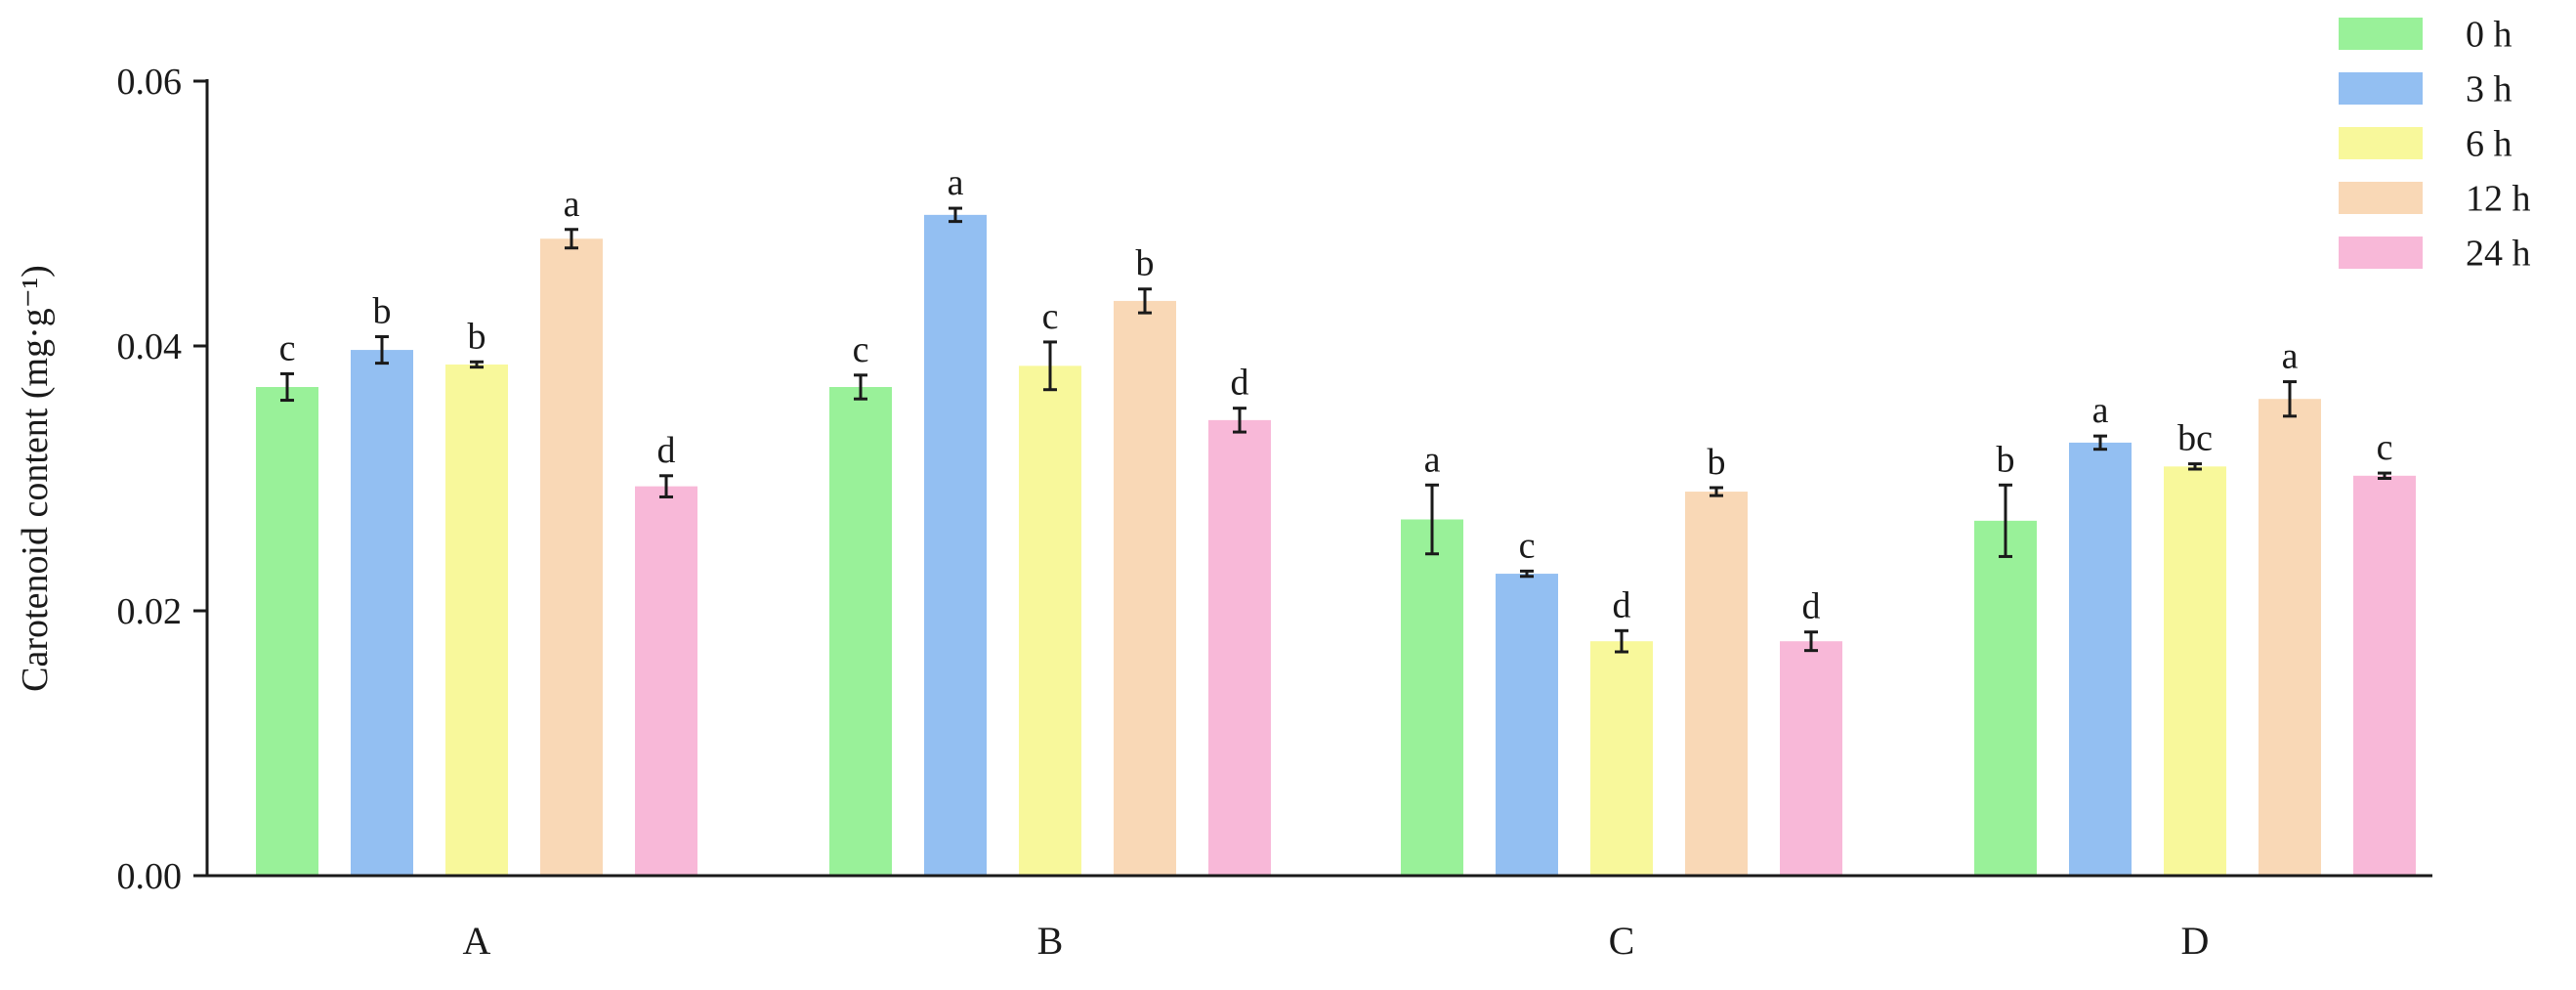 The height and width of the screenshot is (990, 2576). Describe the element at coordinates (2195, 941) in the screenshot. I see `x-tick-label: D` at that location.